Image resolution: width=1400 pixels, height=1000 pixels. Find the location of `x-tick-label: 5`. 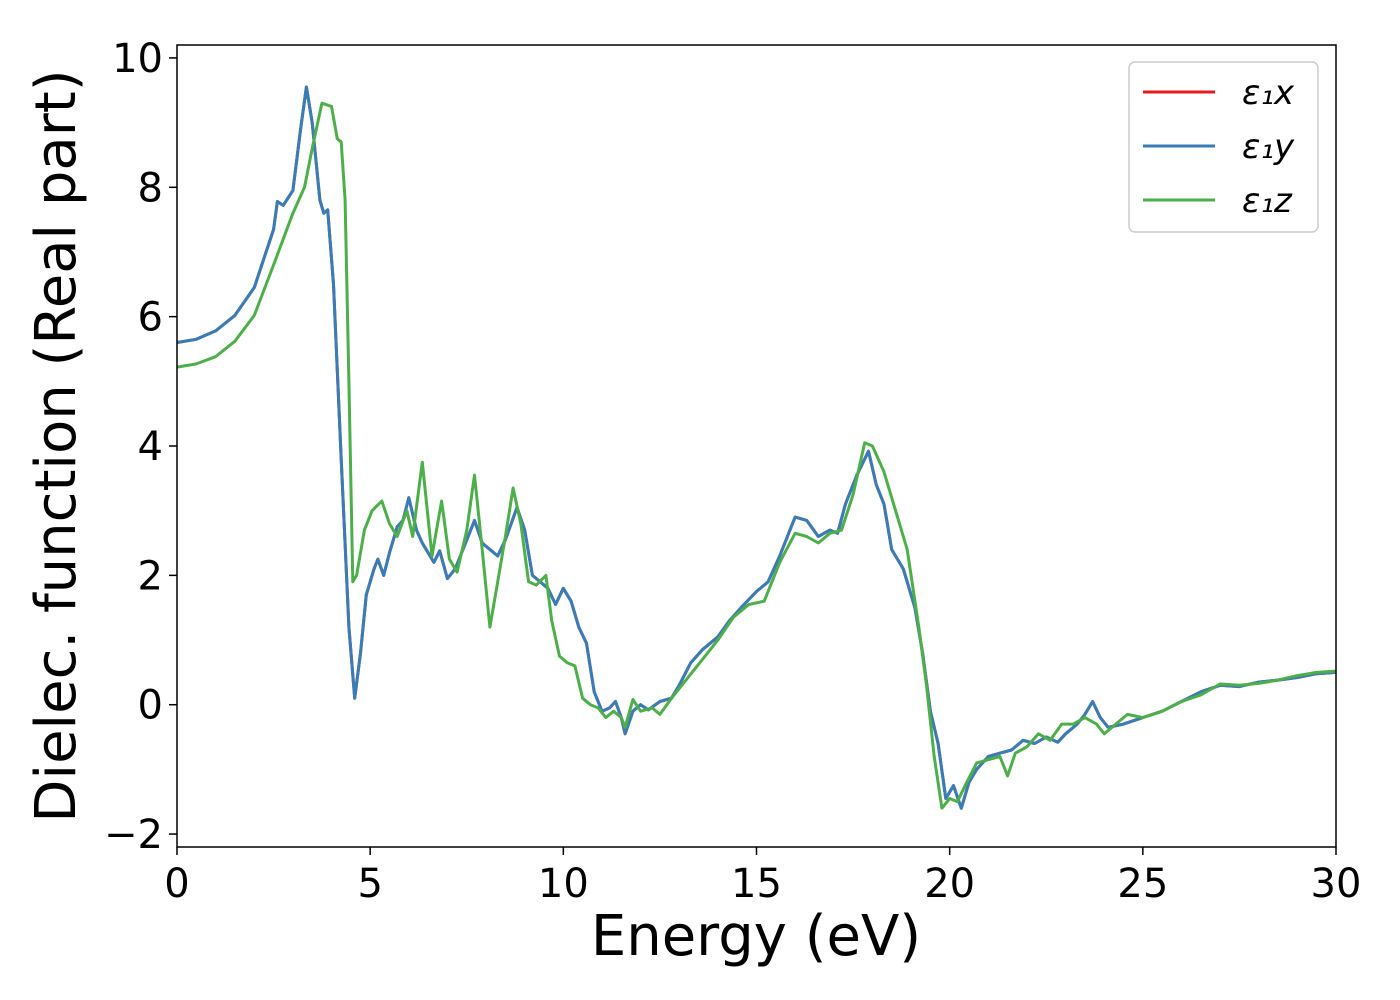

x-tick-label: 5 is located at coordinates (369, 884).